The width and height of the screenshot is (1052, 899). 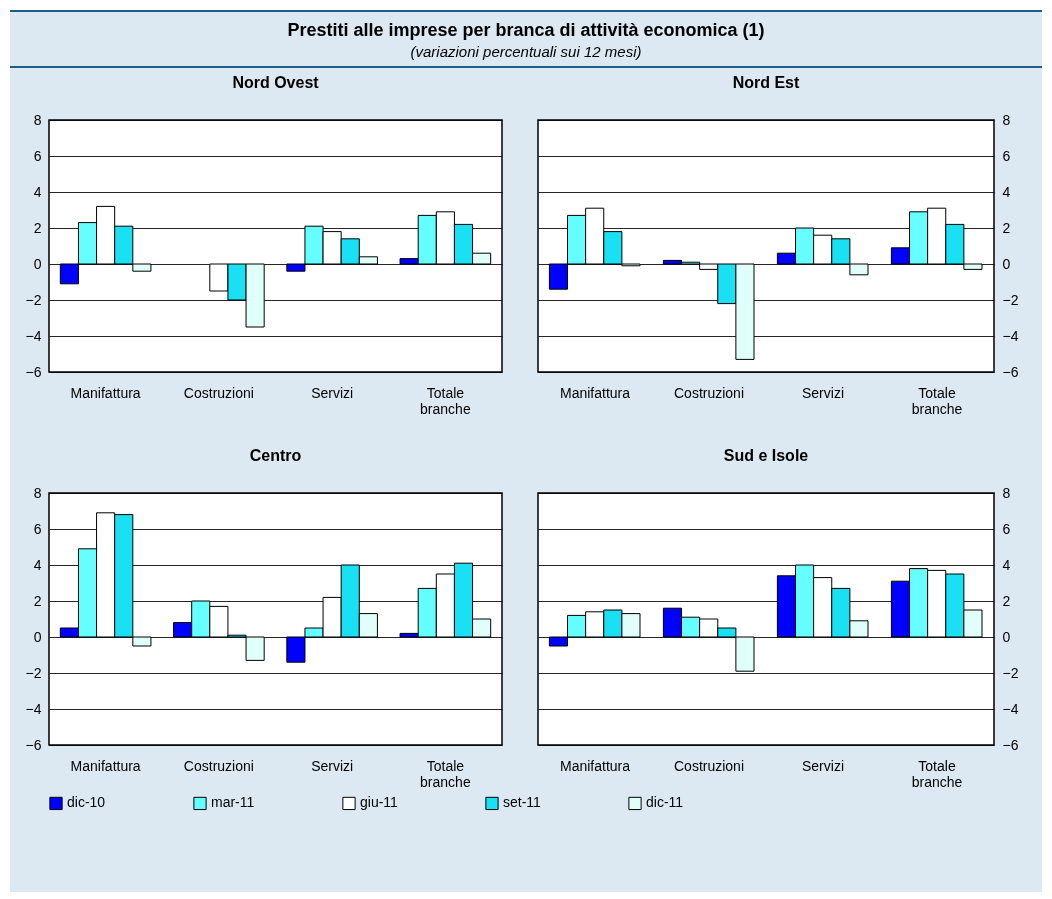 I want to click on legend-label: set-11, so click(x=522, y=802).